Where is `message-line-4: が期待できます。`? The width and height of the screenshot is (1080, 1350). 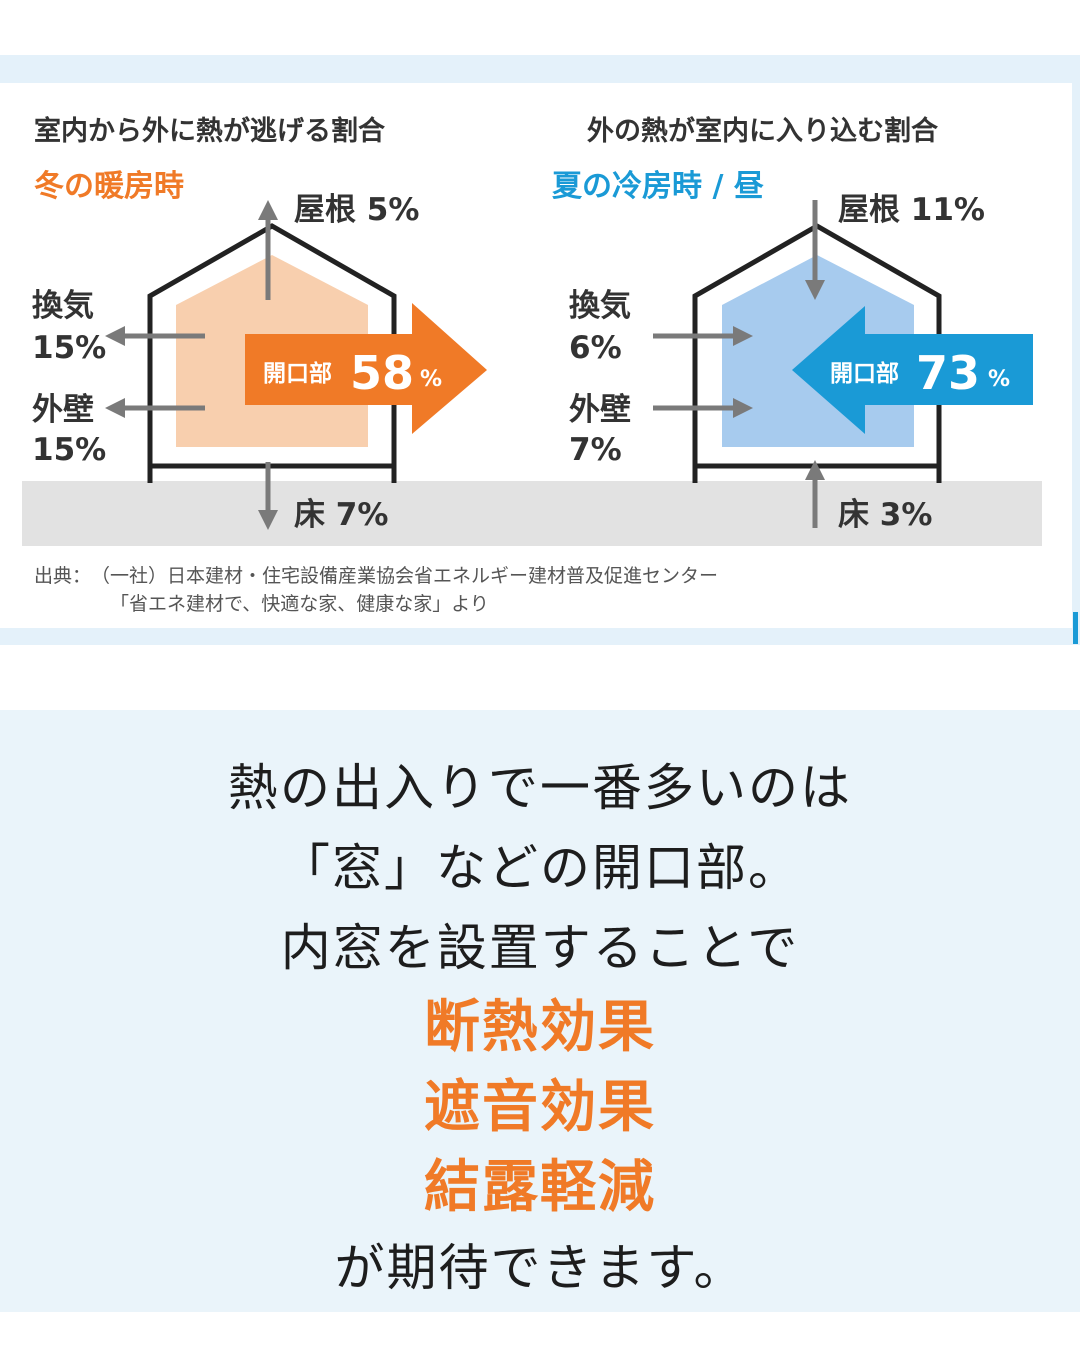 message-line-4: が期待できます。 is located at coordinates (540, 1268).